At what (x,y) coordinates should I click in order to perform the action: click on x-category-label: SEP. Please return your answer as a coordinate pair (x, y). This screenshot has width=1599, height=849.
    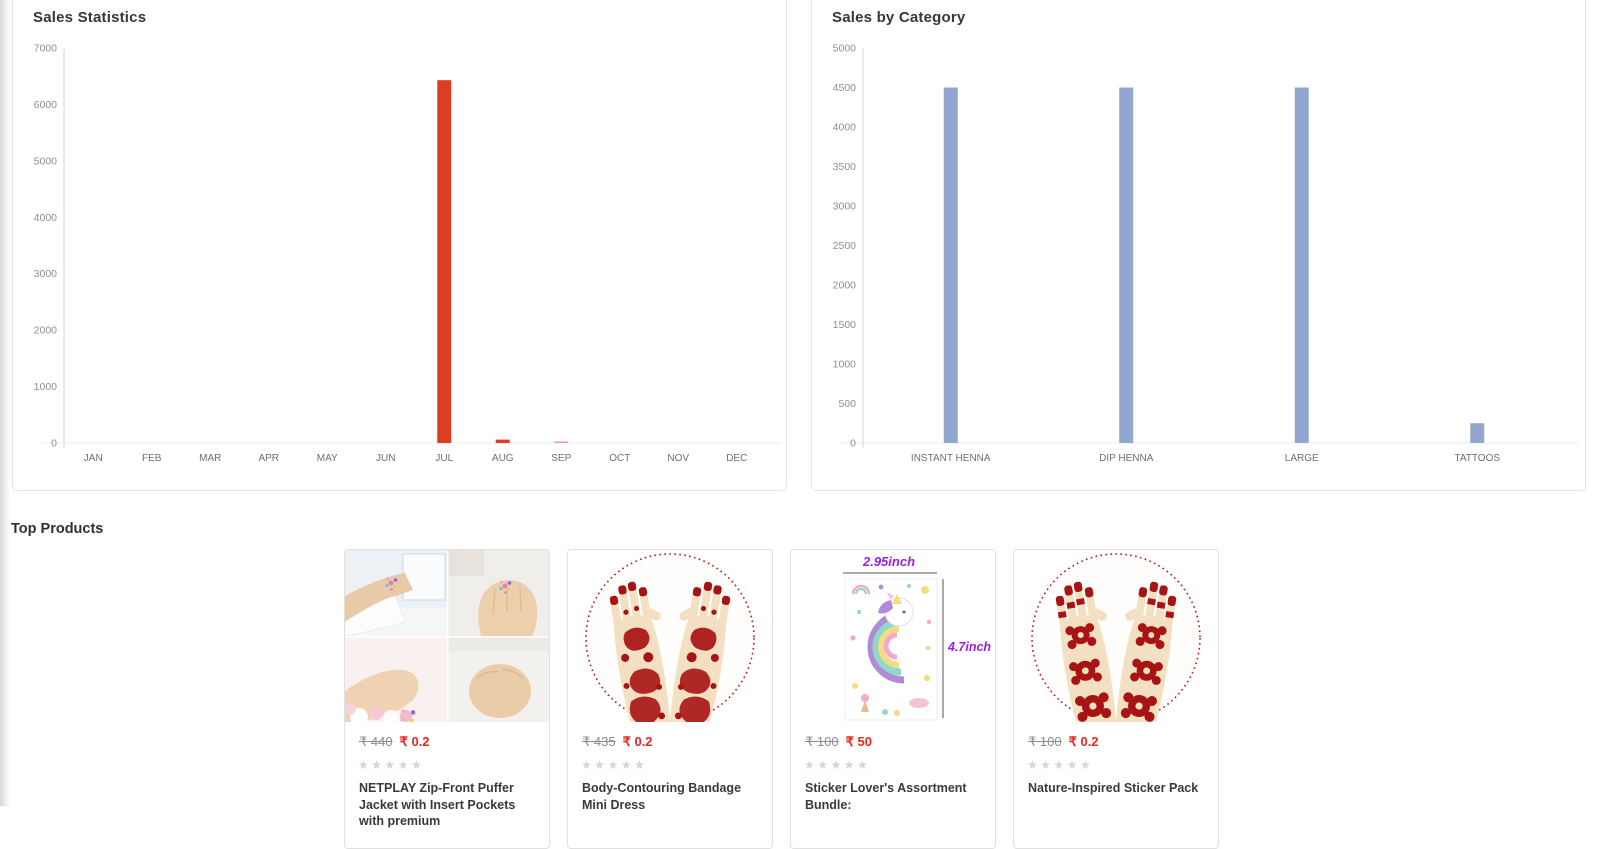
    Looking at the image, I should click on (561, 458).